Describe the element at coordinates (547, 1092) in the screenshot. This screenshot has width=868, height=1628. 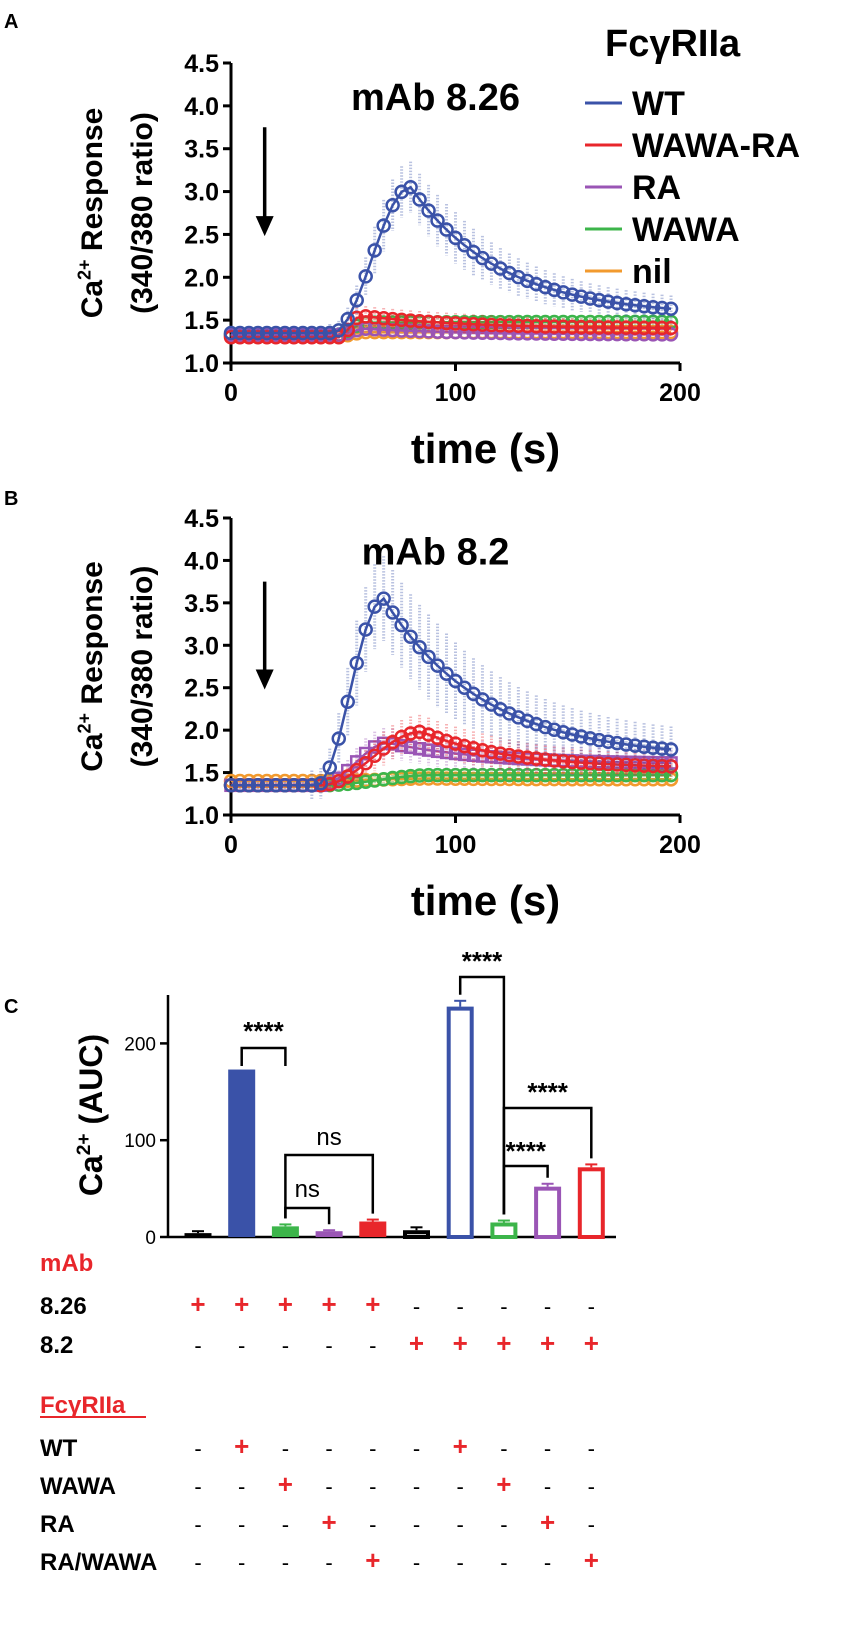
I see `significance-label: ****` at that location.